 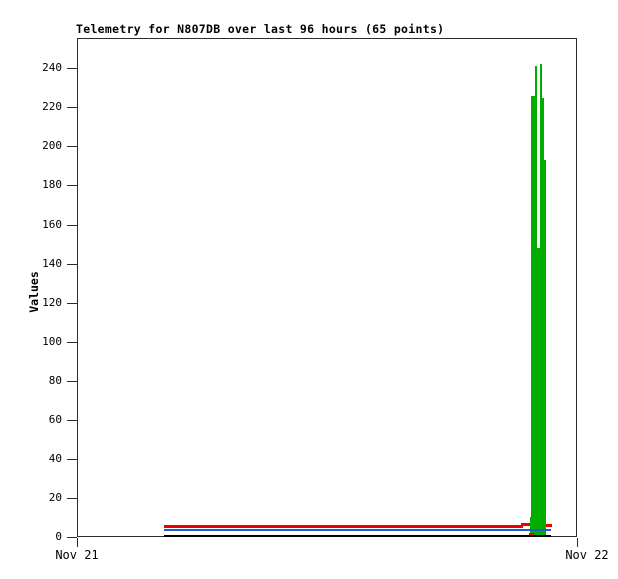 I want to click on black-series-segment, so click(x=357, y=536).